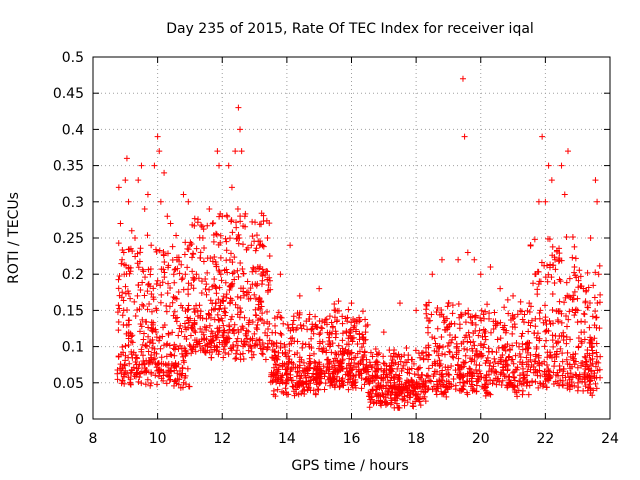 This screenshot has width=640, height=480. Describe the element at coordinates (73, 348) in the screenshot. I see `y-tick-label: 0.1` at that location.